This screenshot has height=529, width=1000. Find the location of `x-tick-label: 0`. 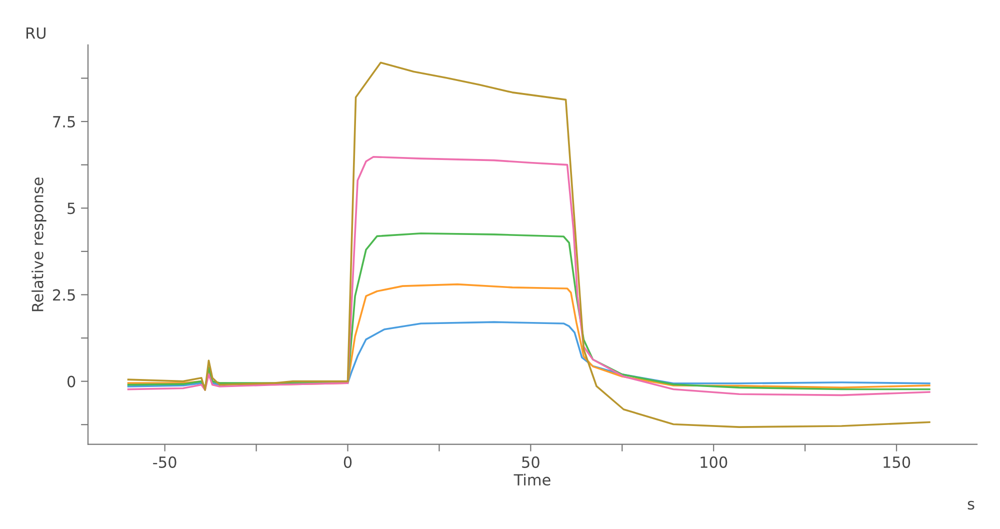

x-tick-label: 0 is located at coordinates (348, 462).